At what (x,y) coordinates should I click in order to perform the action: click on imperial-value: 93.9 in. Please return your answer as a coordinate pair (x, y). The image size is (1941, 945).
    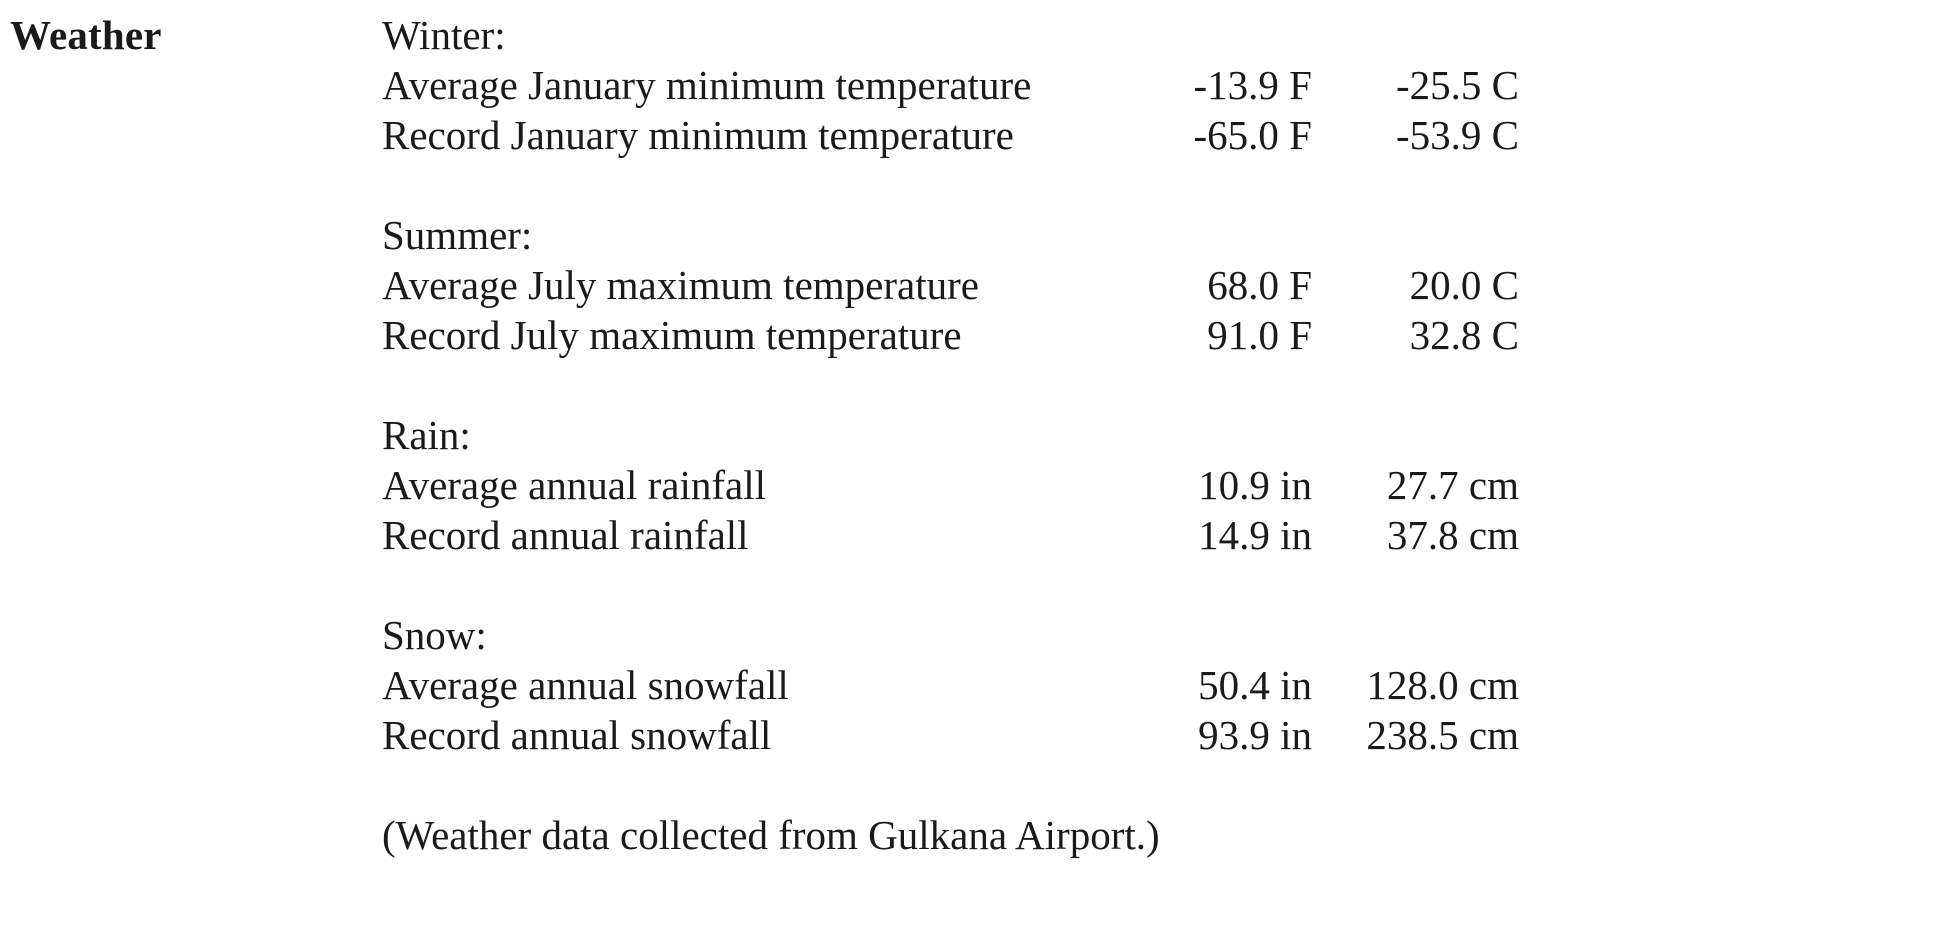
    Looking at the image, I should click on (1255, 735).